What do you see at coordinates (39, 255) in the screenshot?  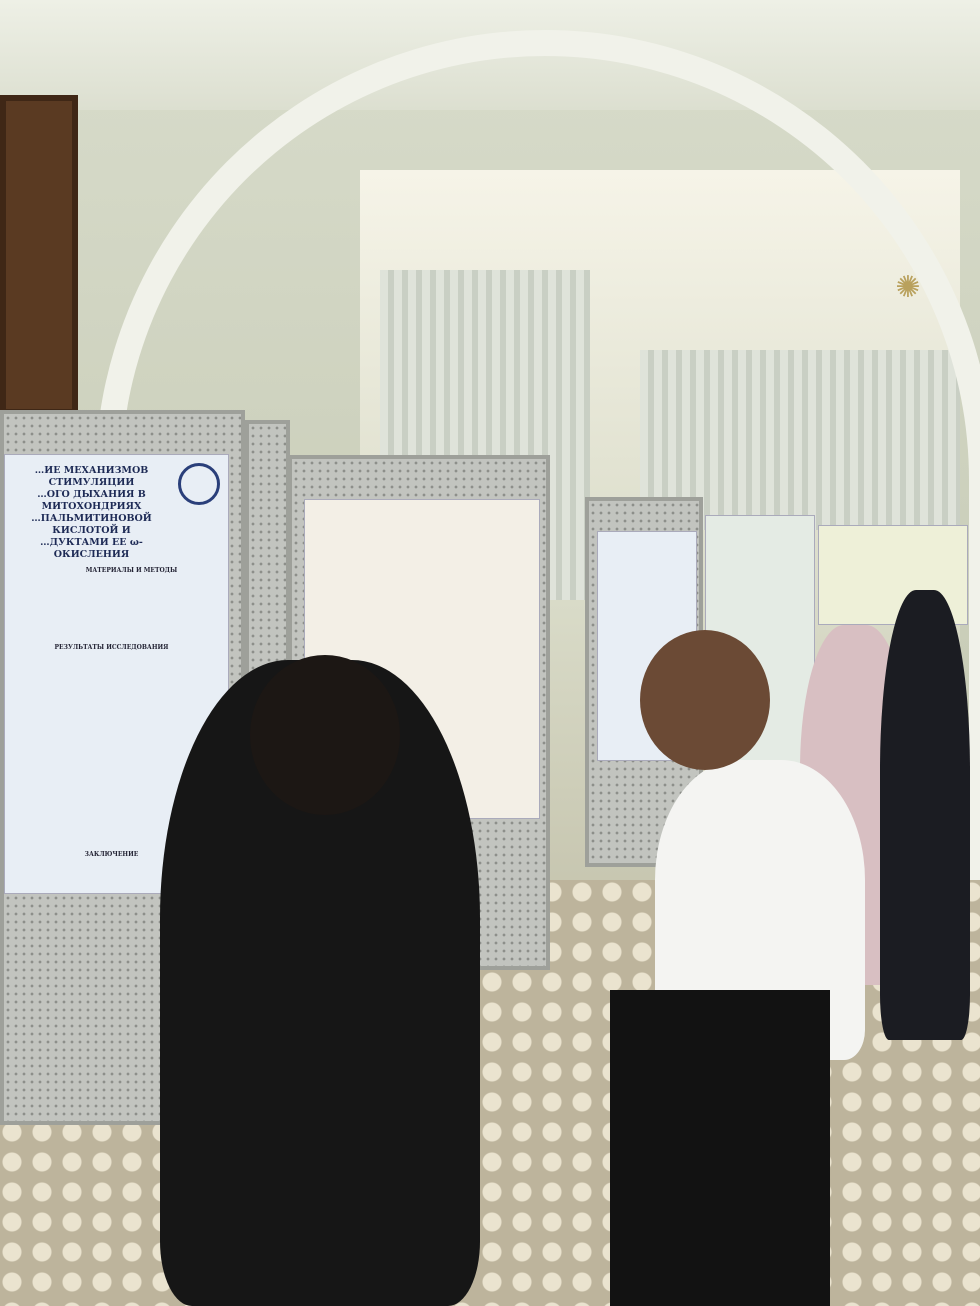 I see `wooden-door` at bounding box center [39, 255].